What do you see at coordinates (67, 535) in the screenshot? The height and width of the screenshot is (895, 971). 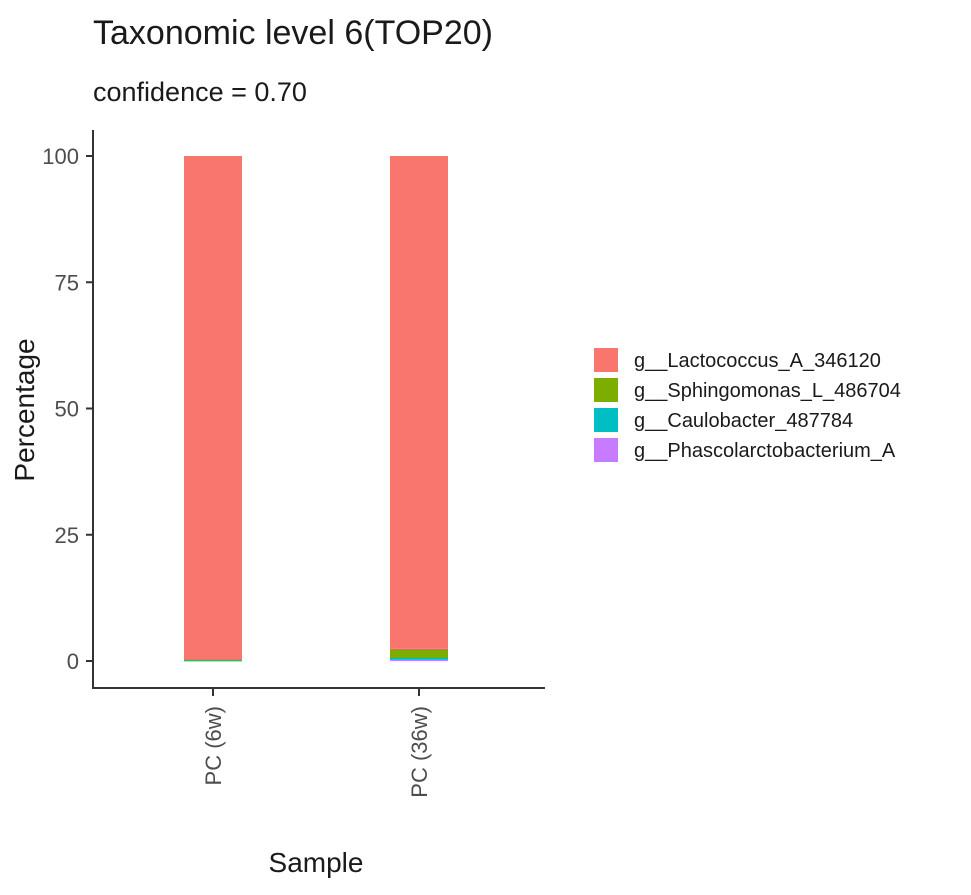 I see `y-tick-label: 25` at bounding box center [67, 535].